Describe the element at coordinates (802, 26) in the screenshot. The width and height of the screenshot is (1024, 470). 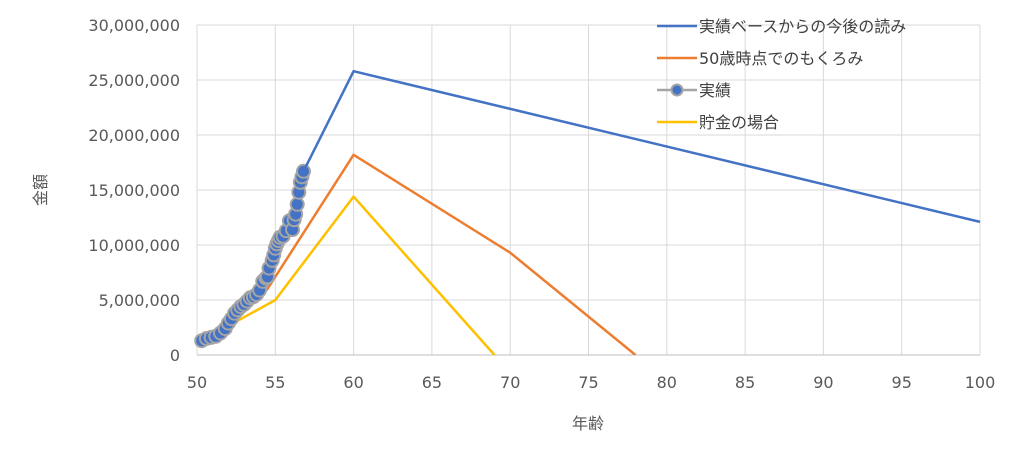
I see `legend-label: 実績ベースからの今後の読み` at that location.